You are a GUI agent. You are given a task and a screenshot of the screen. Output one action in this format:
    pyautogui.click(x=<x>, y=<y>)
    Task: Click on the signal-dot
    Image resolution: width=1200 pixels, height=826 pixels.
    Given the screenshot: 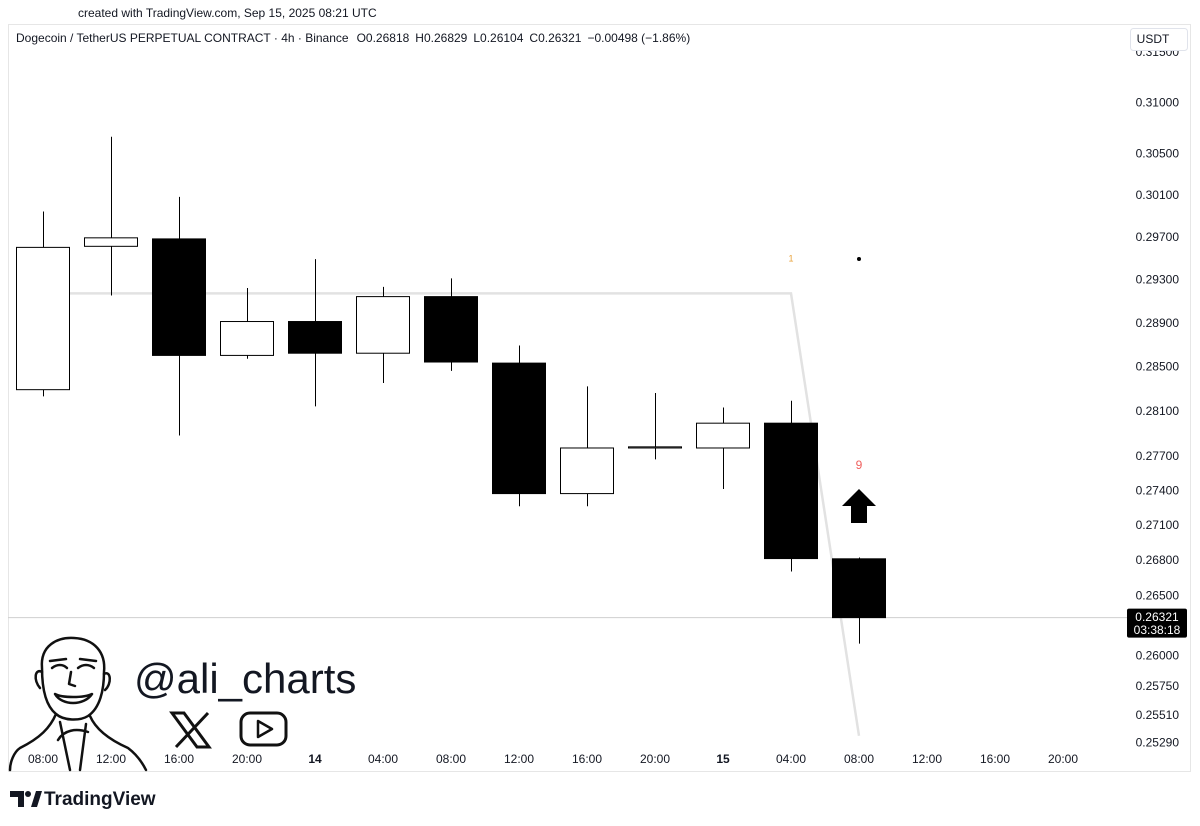 What is the action you would take?
    pyautogui.click(x=859, y=259)
    